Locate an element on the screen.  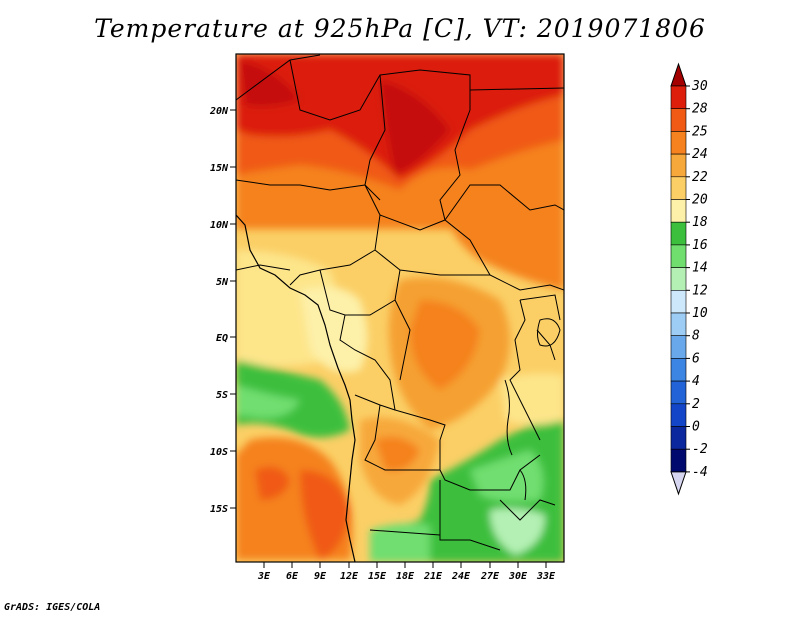
lon-tick-label: 27E is located at coordinates (490, 576).